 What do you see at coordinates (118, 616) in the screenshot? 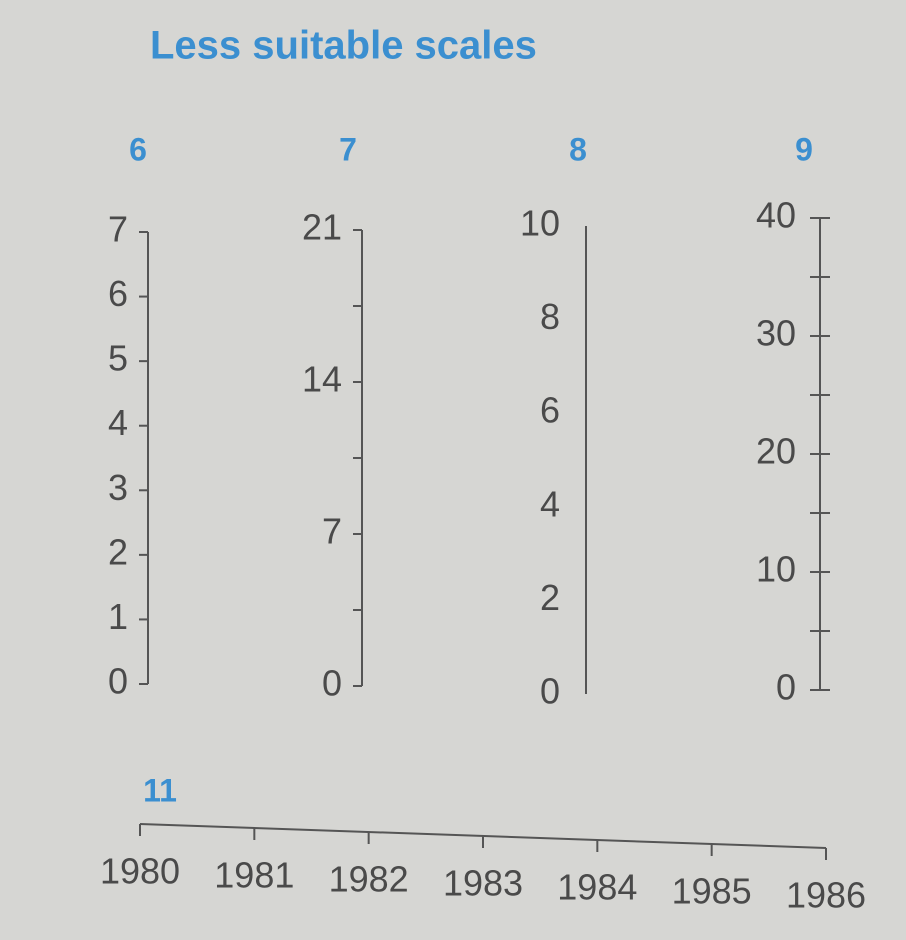
I see `tick-label: 1` at bounding box center [118, 616].